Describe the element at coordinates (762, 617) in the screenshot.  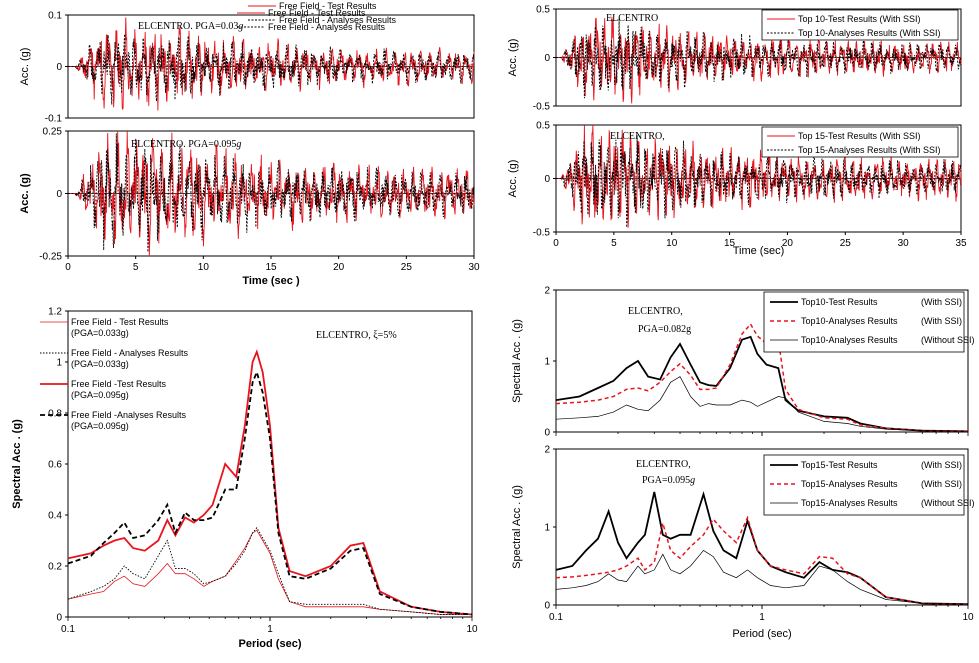
I see `x-tick-label: 1` at that location.